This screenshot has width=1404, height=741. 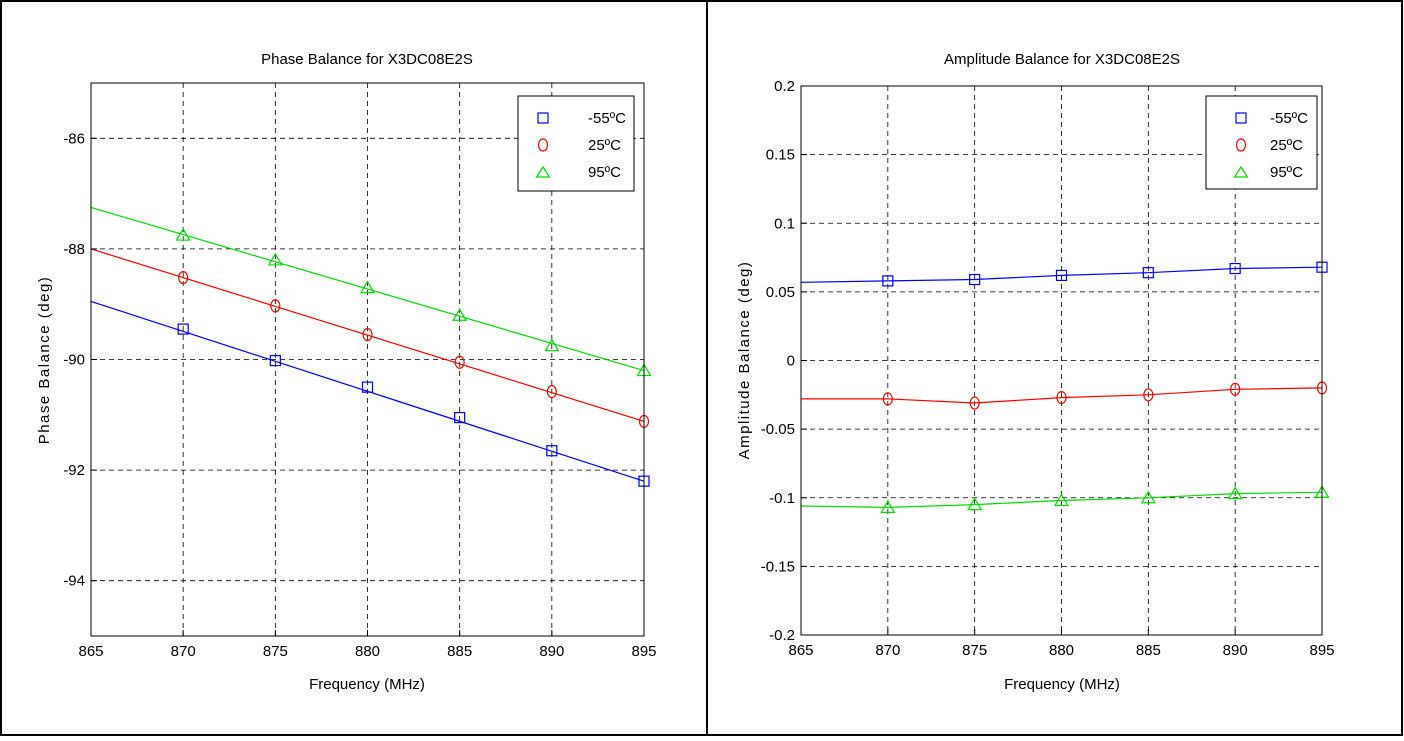 What do you see at coordinates (1235, 650) in the screenshot?
I see `x-tick-label: 890` at bounding box center [1235, 650].